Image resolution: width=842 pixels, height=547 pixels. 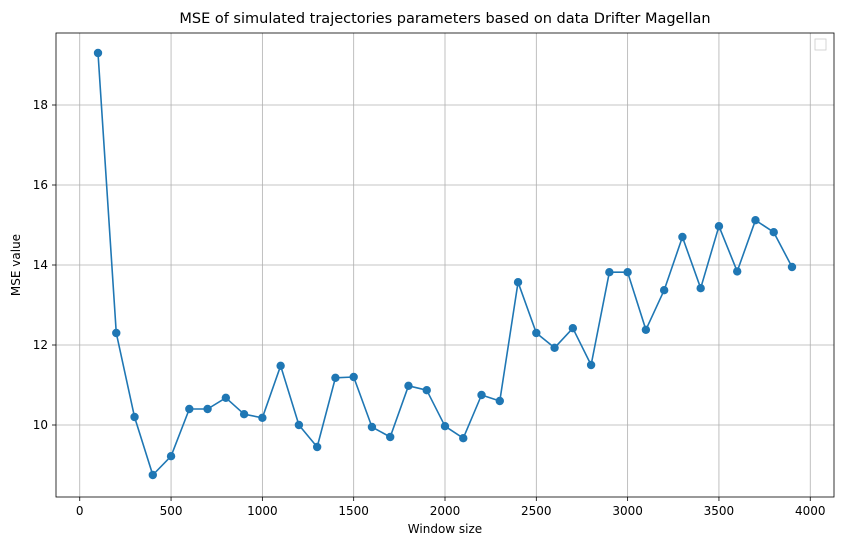 What do you see at coordinates (40, 265) in the screenshot?
I see `y-tick-label: 14` at bounding box center [40, 265].